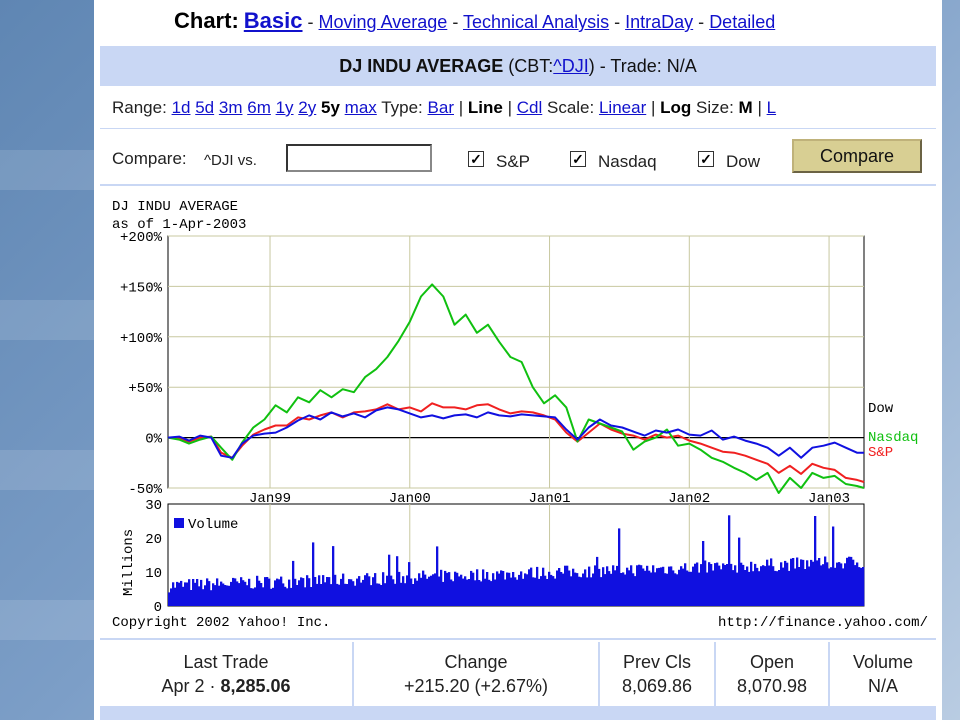 This screenshot has width=960, height=720. What do you see at coordinates (179, 225) in the screenshot?
I see `chart-header-date: as of 1-Apr-2003` at bounding box center [179, 225].